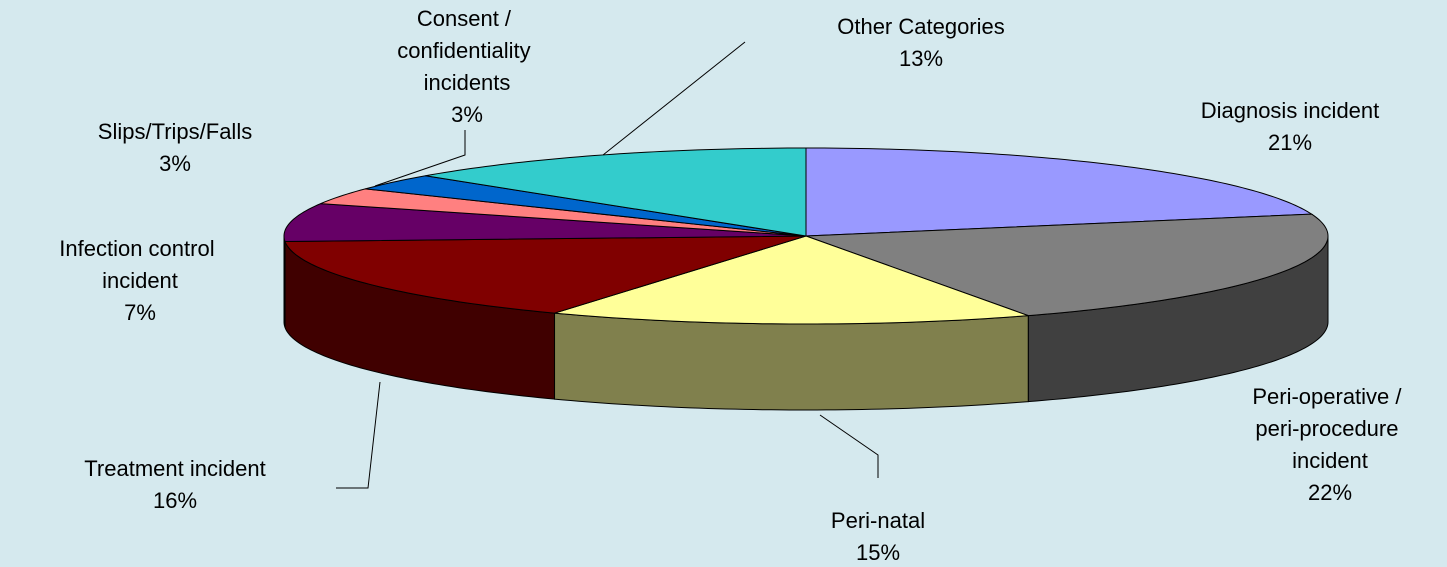  Describe the element at coordinates (921, 58) in the screenshot. I see `value-label: 13%` at that location.